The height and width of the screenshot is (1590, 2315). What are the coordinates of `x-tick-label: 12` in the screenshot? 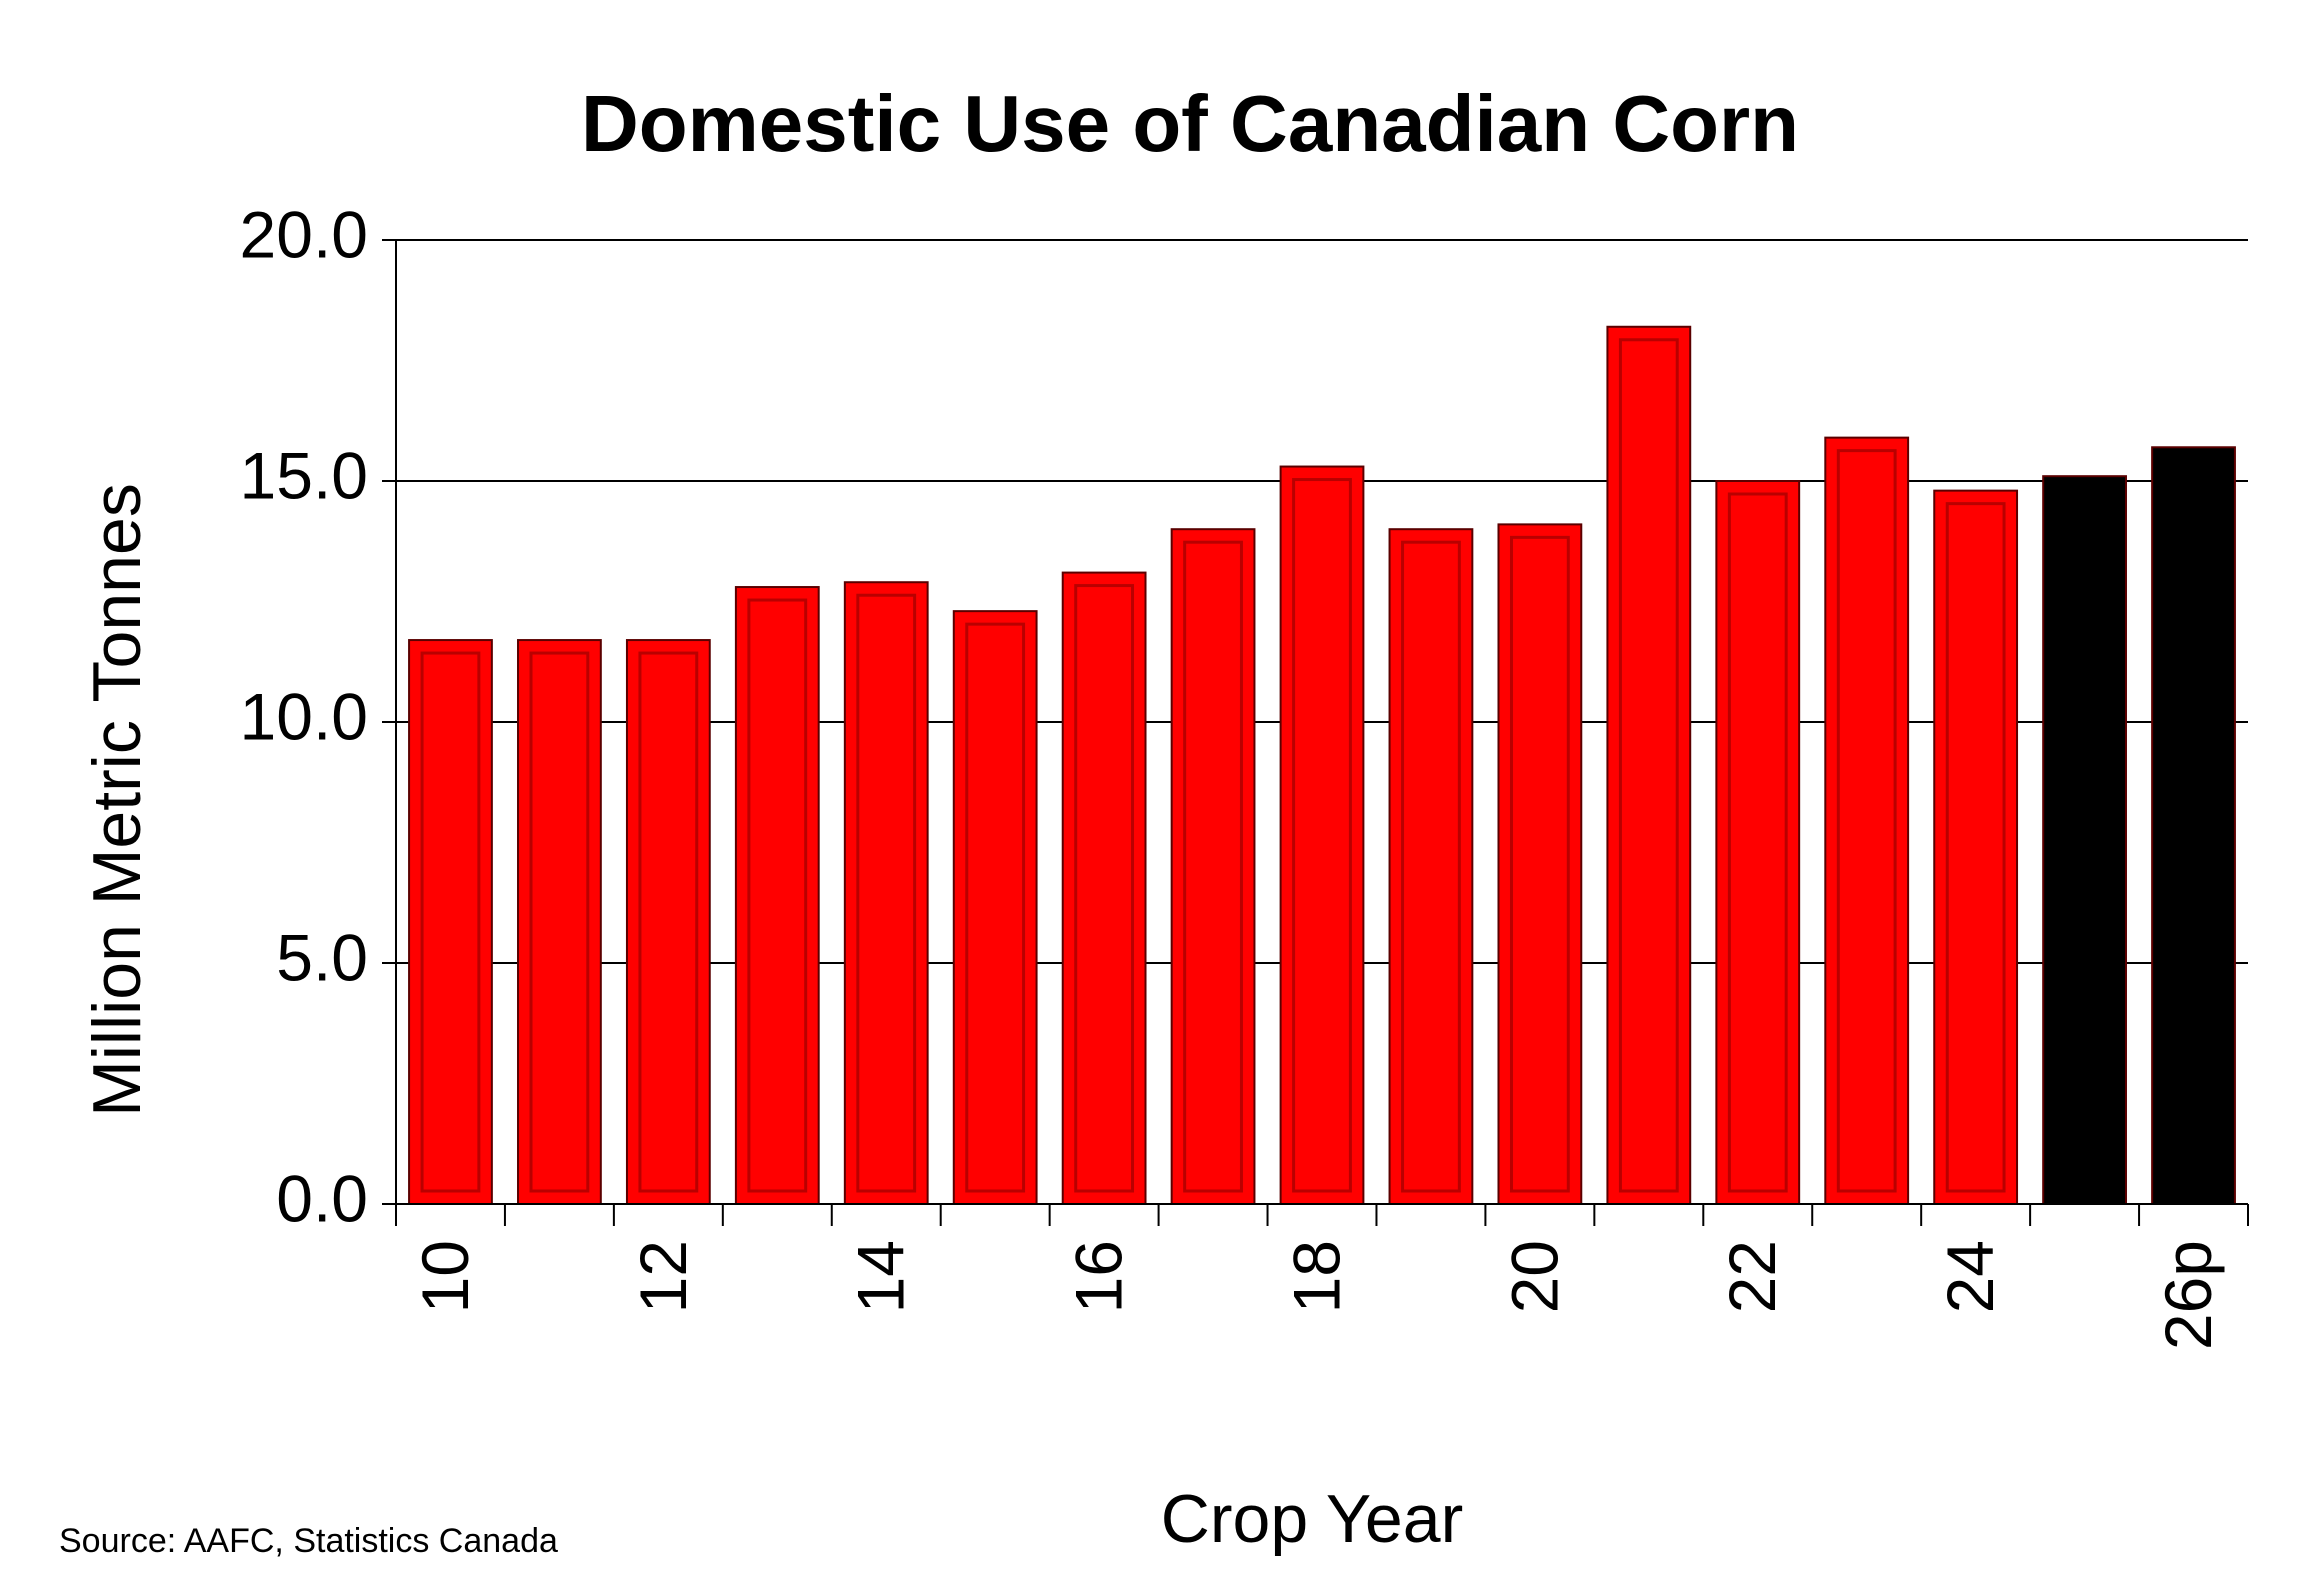 It's located at (663, 1276).